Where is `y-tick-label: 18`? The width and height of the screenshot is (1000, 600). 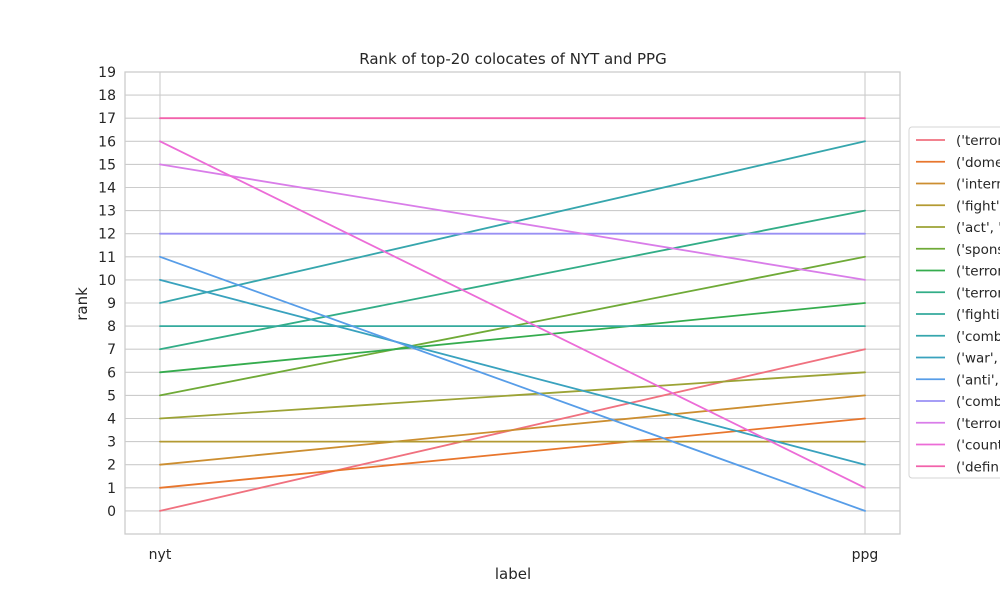 y-tick-label: 18 is located at coordinates (107, 96).